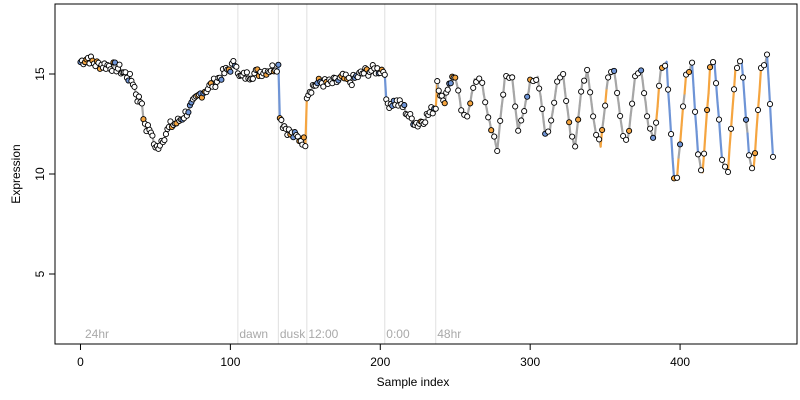  Describe the element at coordinates (380, 362) in the screenshot. I see `x-tick-label: 200` at that location.